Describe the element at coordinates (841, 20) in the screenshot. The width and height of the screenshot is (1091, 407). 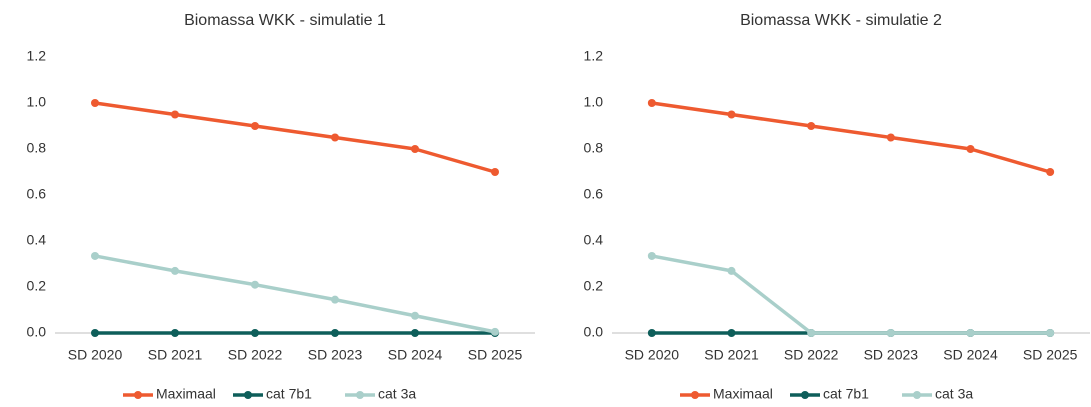
I see `chart-title: Biomassa WKK - simulatie 2` at that location.